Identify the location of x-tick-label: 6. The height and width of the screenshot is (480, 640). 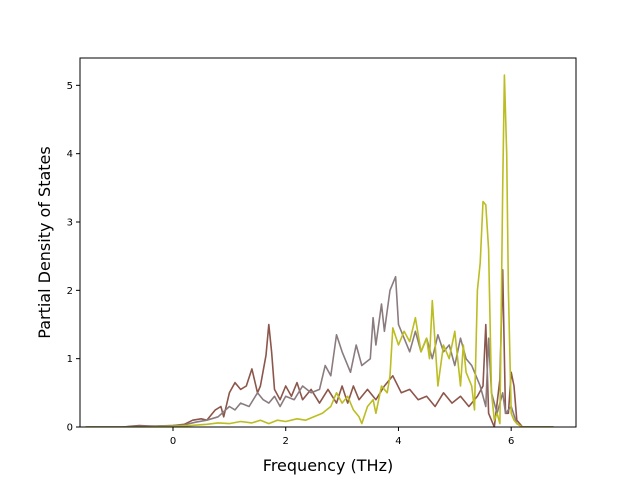
(511, 441).